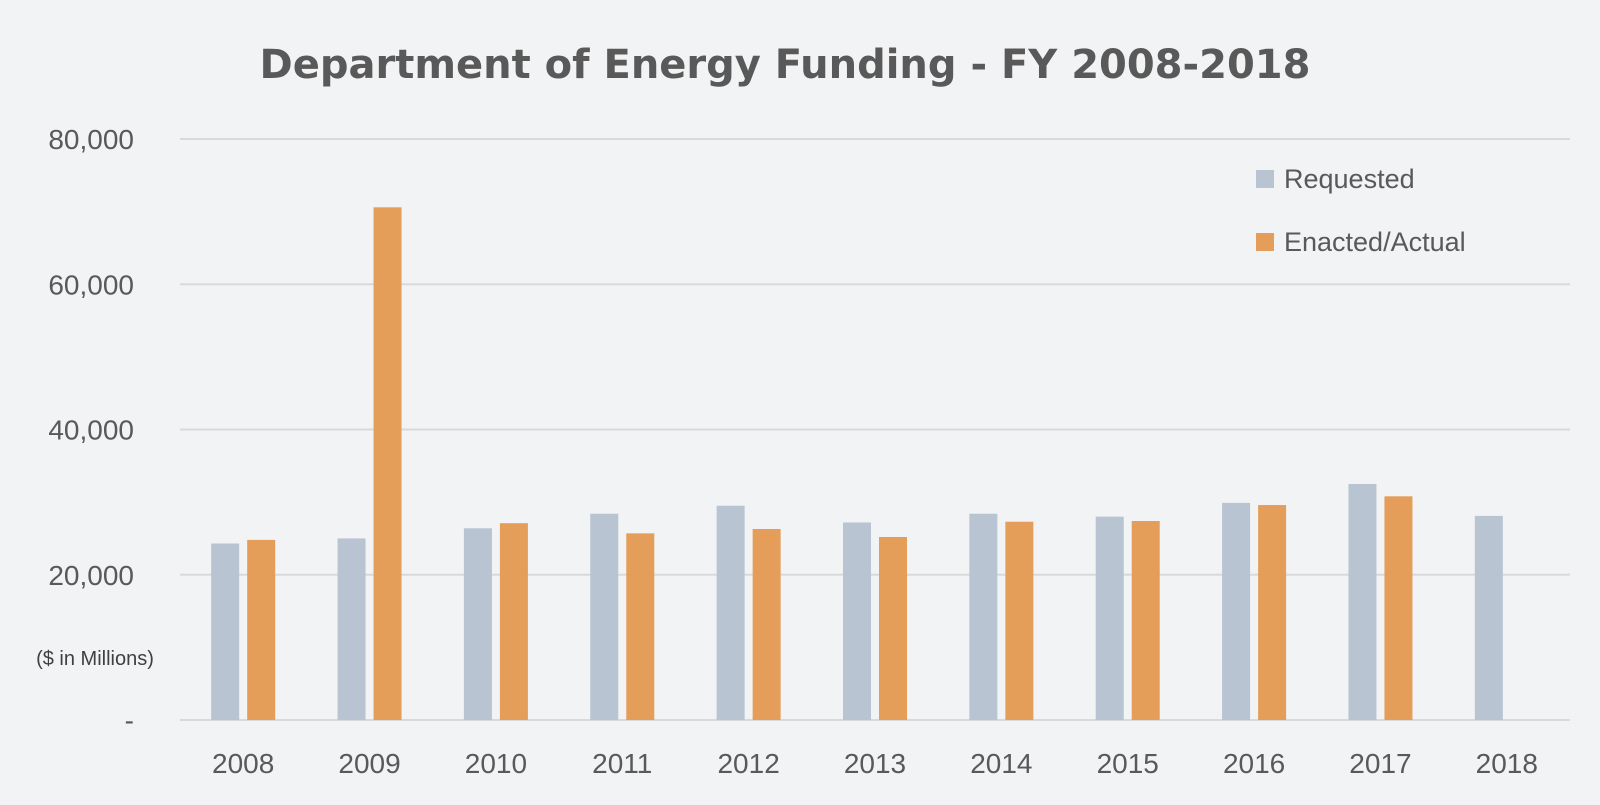  I want to click on y-tick-label: 40,000, so click(91, 430).